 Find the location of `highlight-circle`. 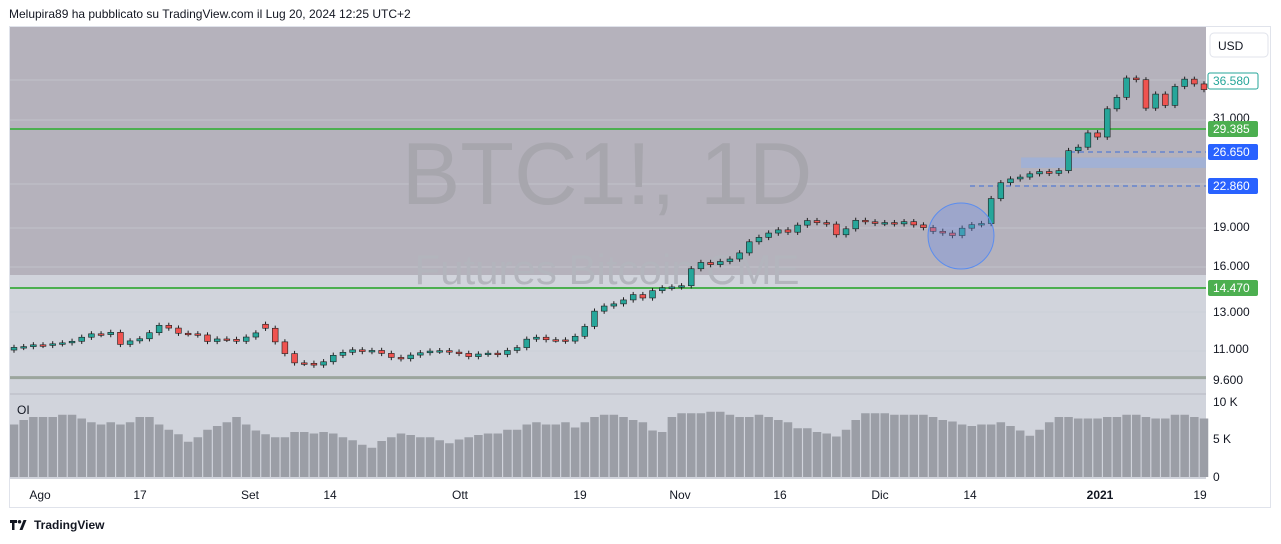

highlight-circle is located at coordinates (961, 236).